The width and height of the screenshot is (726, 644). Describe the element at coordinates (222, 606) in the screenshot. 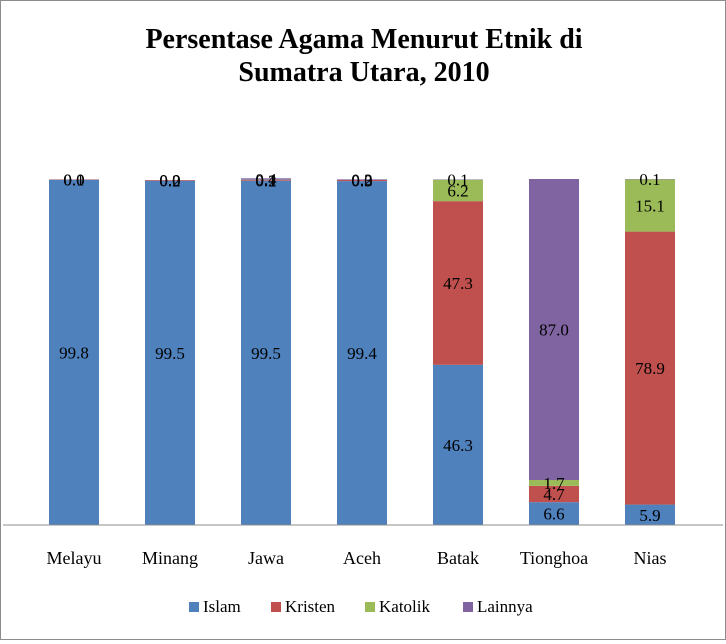

I see `legend-label-islam: Islam` at that location.